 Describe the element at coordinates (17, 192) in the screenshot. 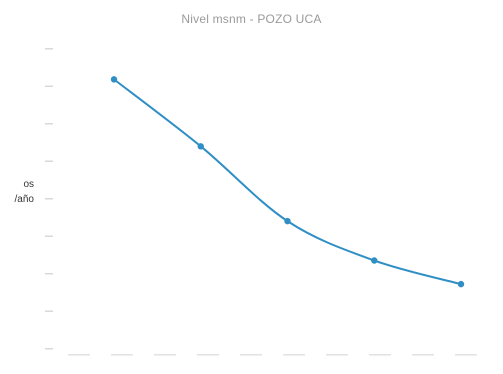

I see `y-axis-label: os /año` at that location.